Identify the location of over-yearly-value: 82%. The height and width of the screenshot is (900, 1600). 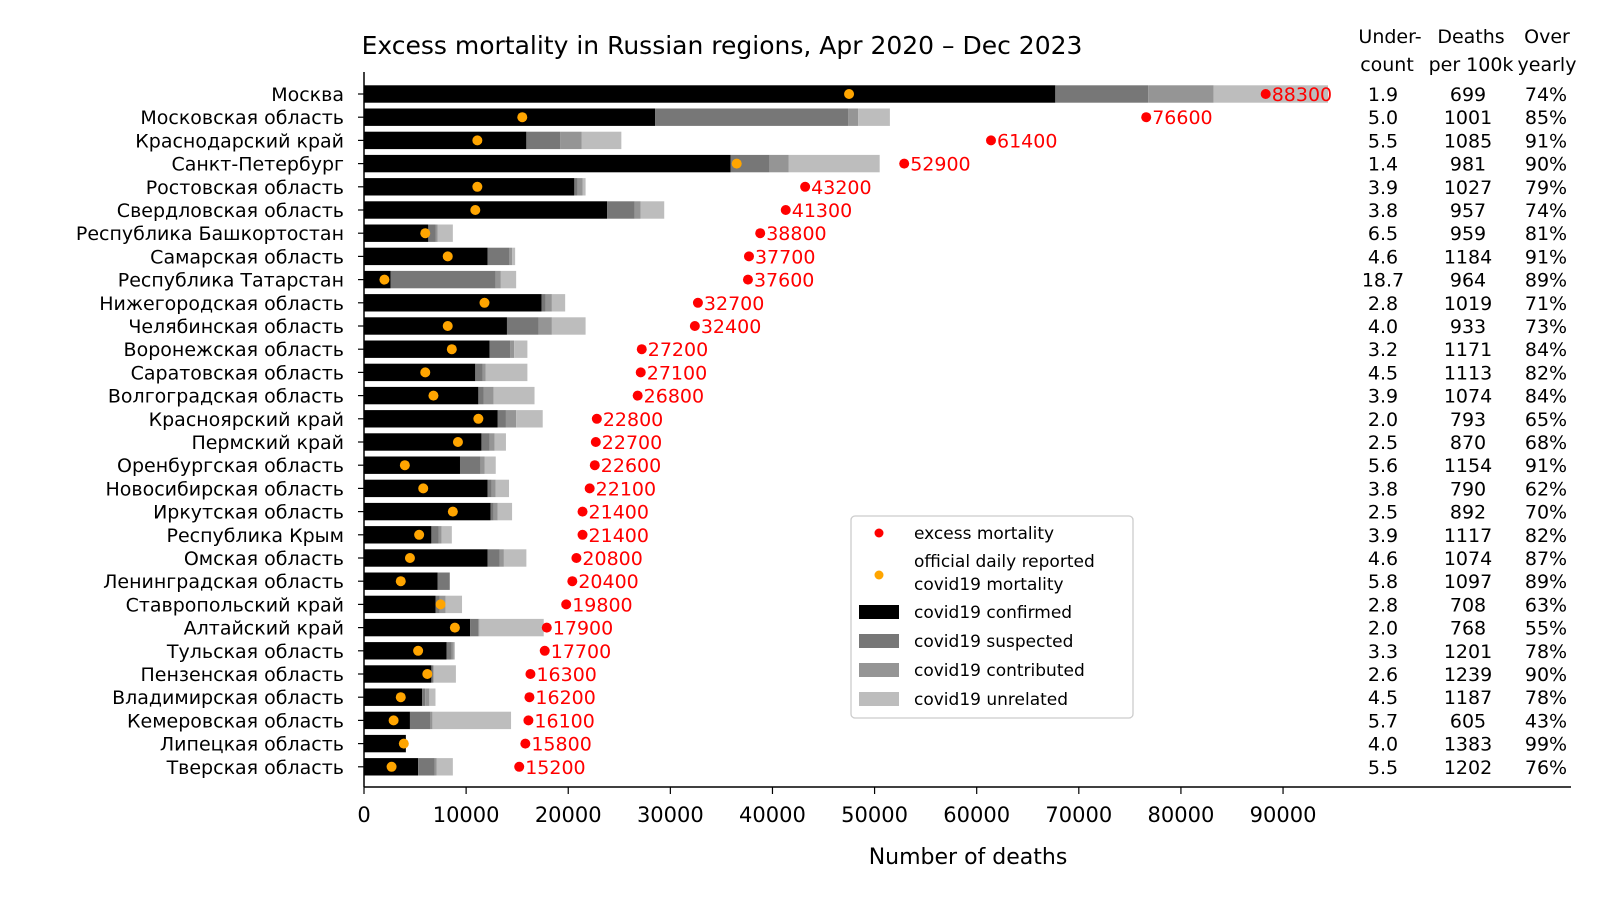
(1546, 373).